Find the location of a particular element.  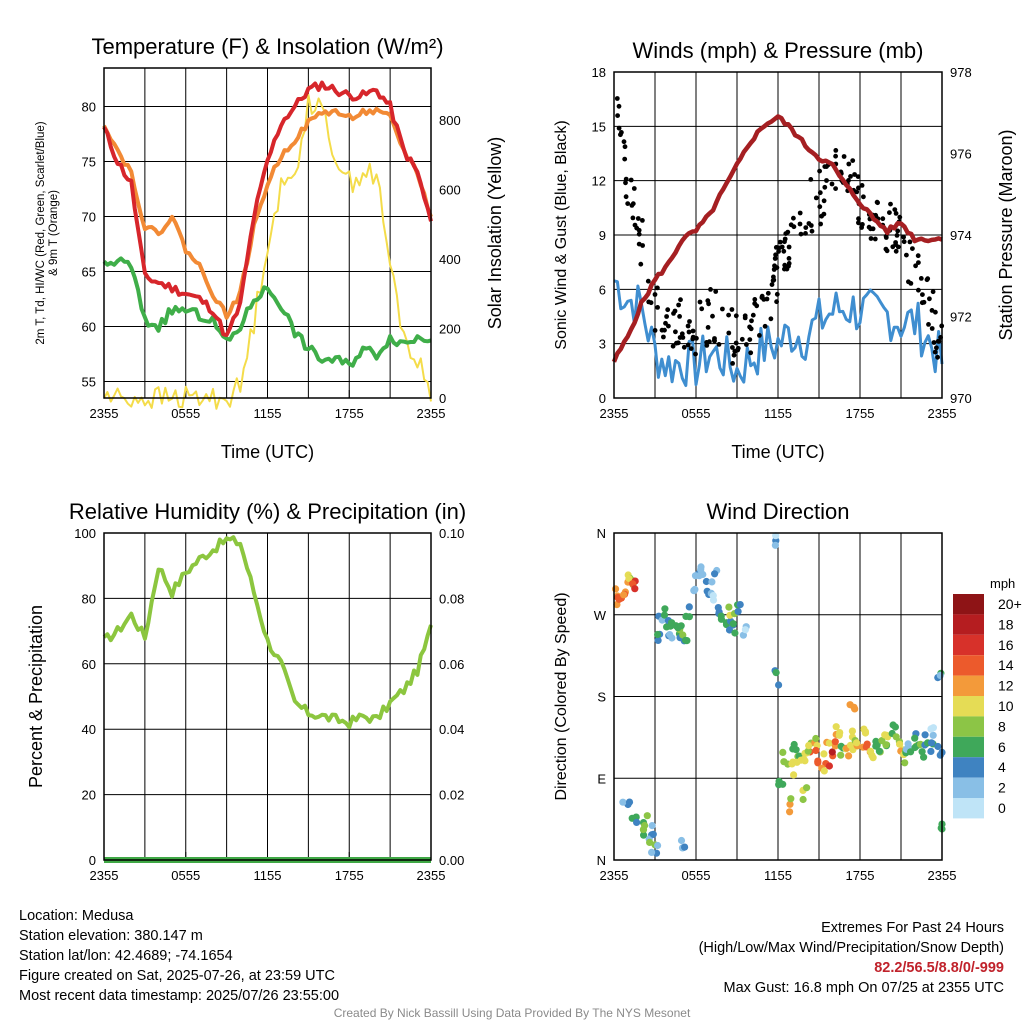

y-axis-label: Sonic Wind & Gust (Blue, Black) is located at coordinates (561, 234).